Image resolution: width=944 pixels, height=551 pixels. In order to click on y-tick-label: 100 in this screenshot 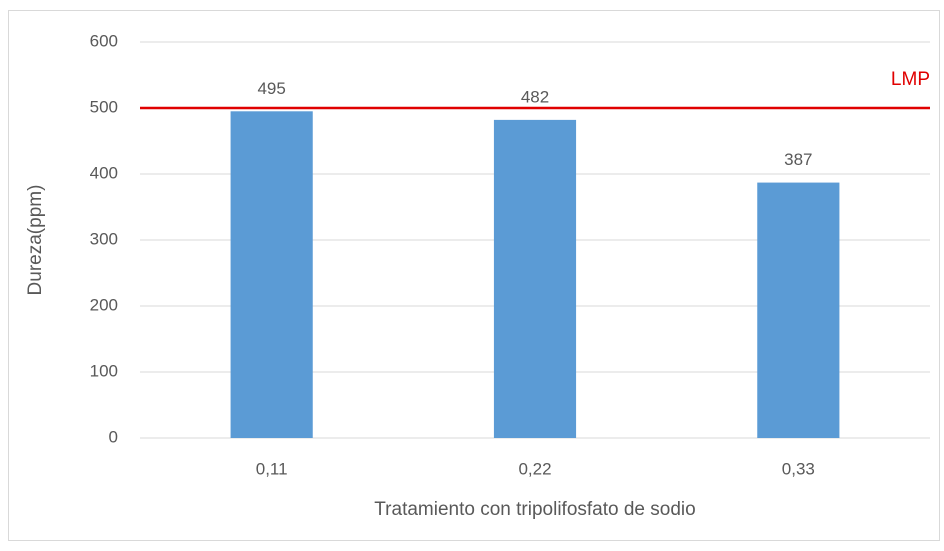, I will do `click(104, 370)`.